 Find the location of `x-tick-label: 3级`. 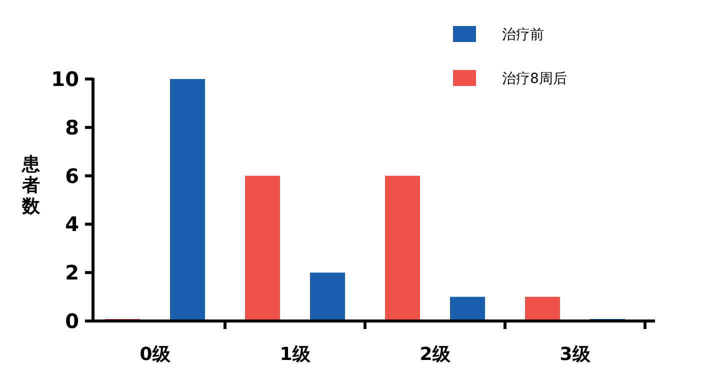

x-tick-label: 3级 is located at coordinates (576, 354).